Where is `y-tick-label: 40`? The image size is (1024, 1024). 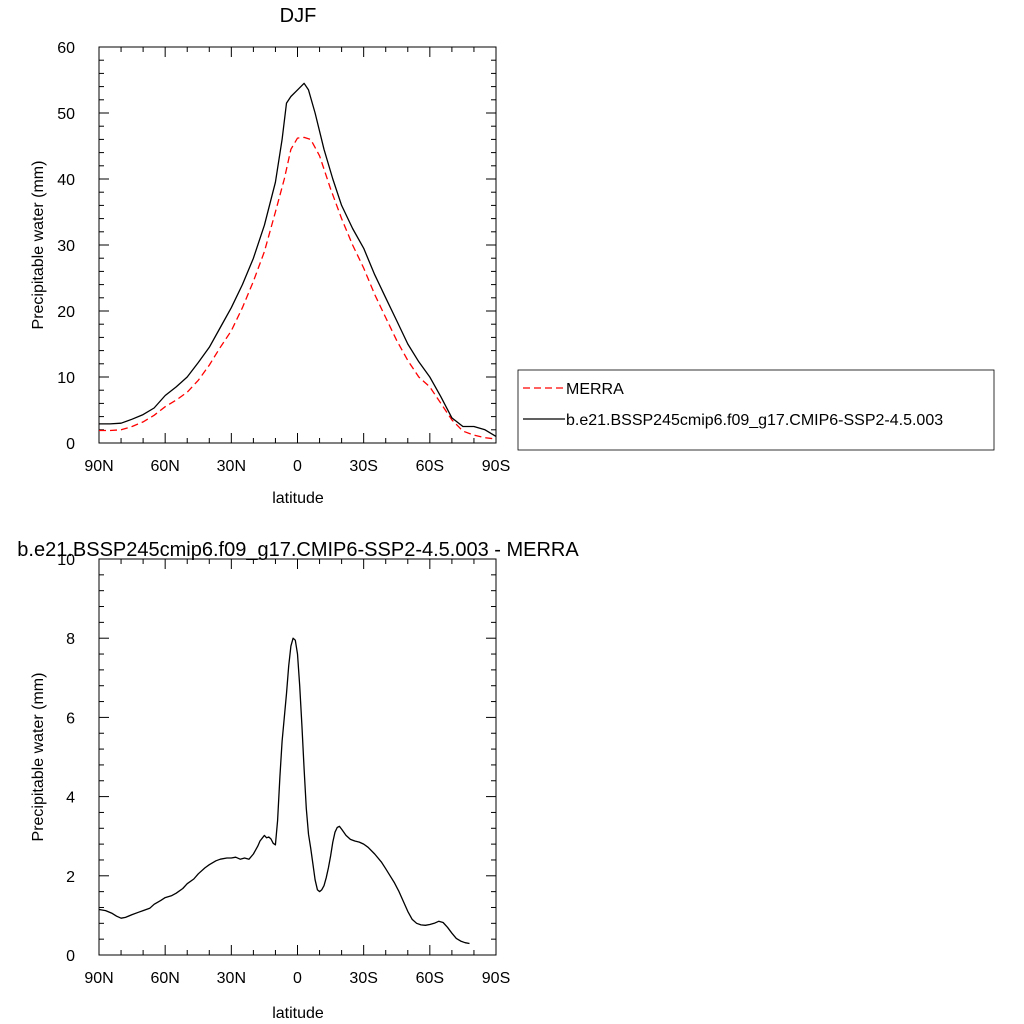
y-tick-label: 40 is located at coordinates (66, 180).